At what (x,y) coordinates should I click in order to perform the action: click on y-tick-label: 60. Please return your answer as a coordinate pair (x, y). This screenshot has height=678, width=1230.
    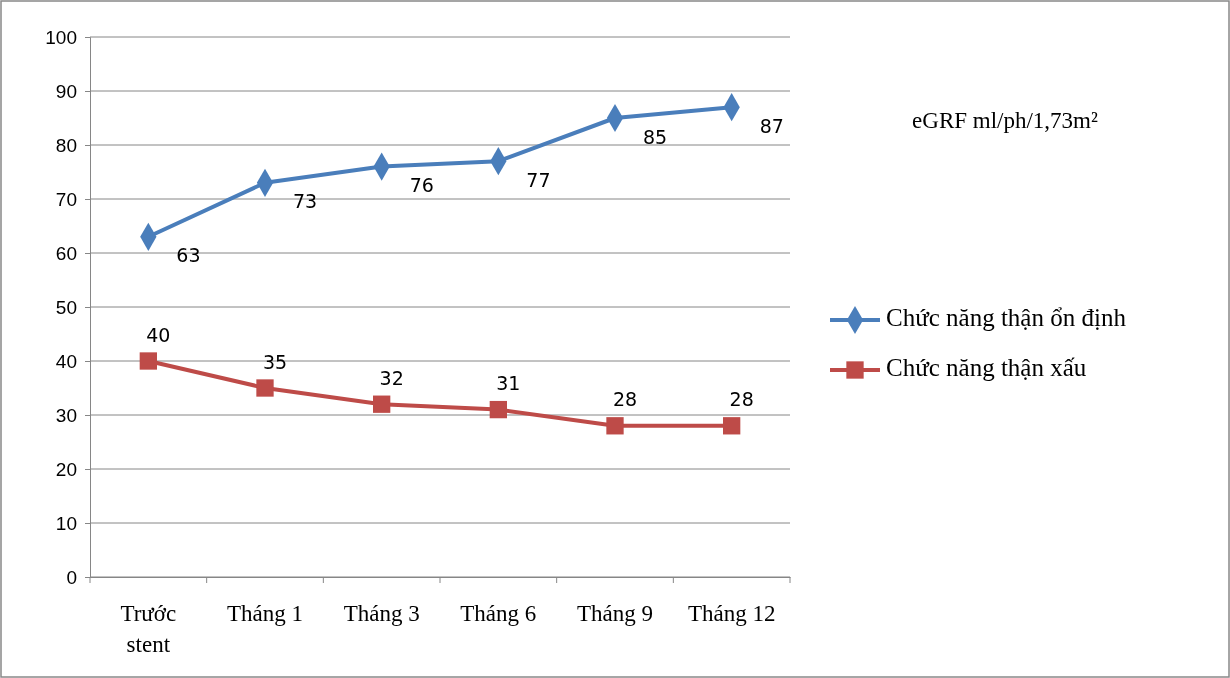
    Looking at the image, I should click on (66, 253).